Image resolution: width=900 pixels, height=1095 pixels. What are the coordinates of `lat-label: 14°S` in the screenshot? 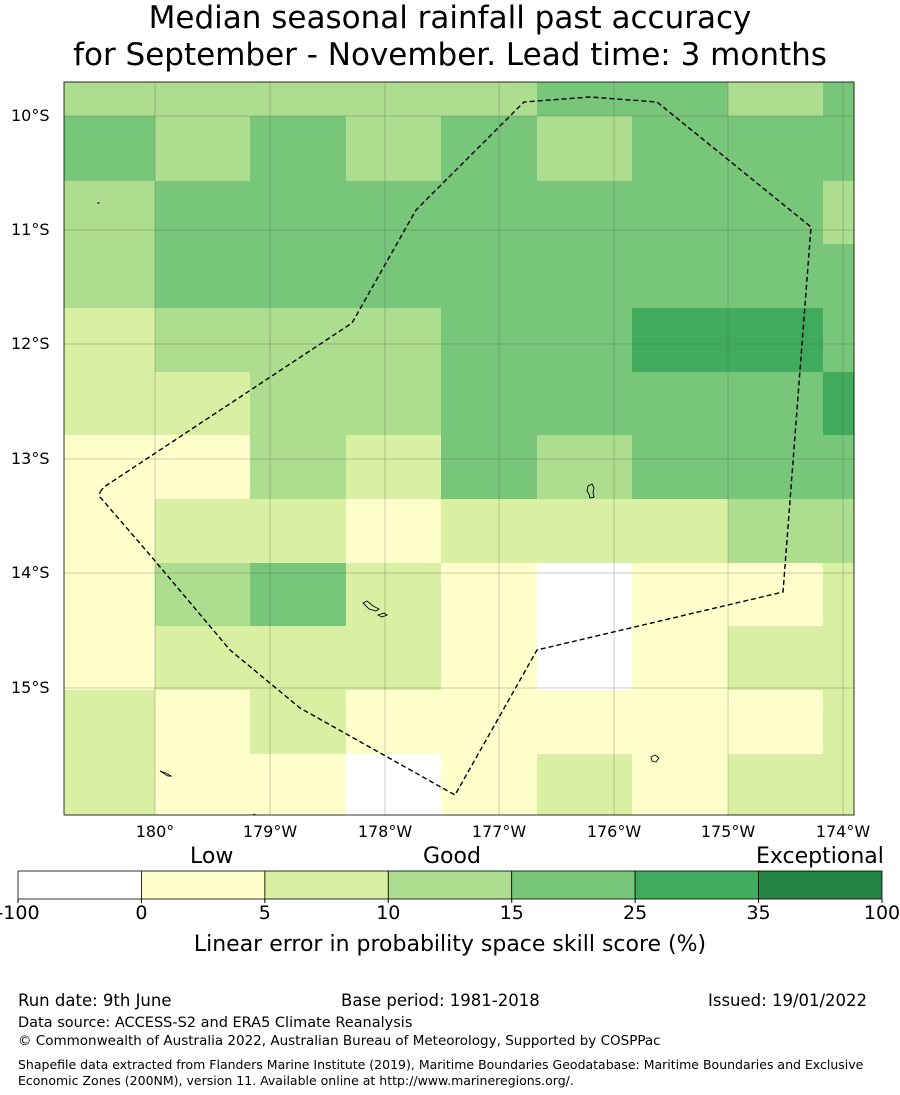 It's located at (30, 572).